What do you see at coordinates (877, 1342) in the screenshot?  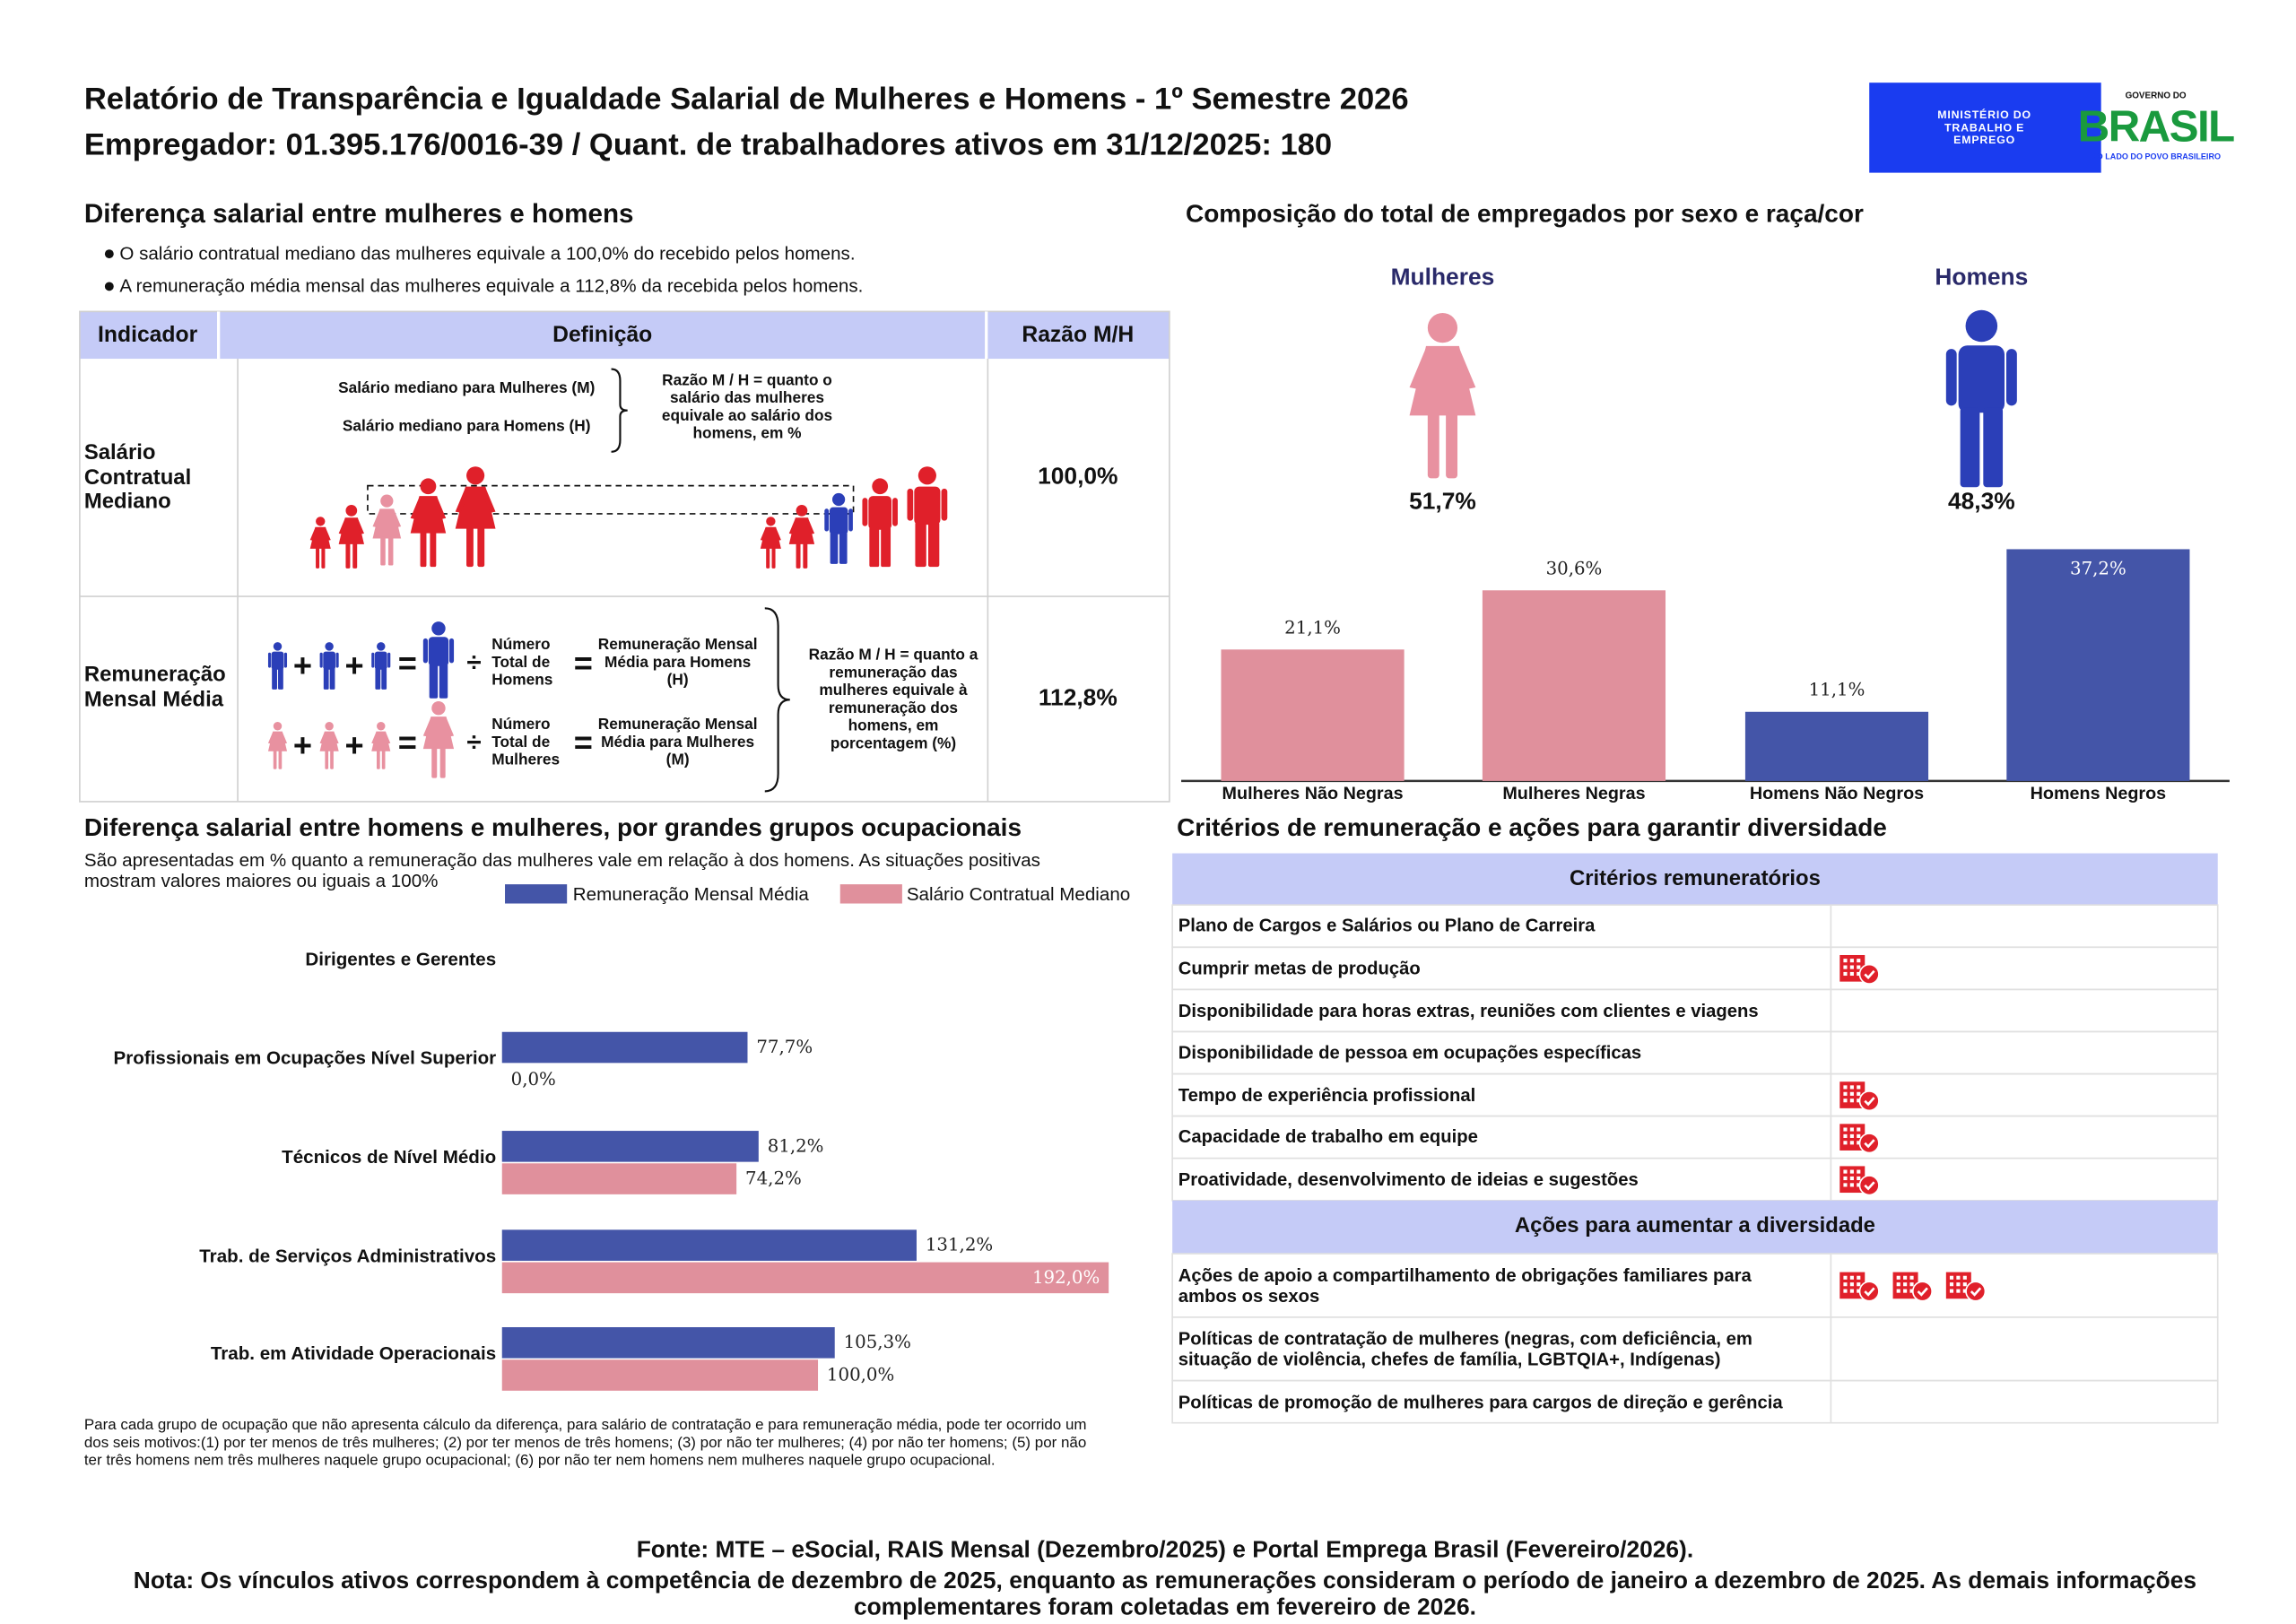 I see `value-label: 105,3%` at bounding box center [877, 1342].